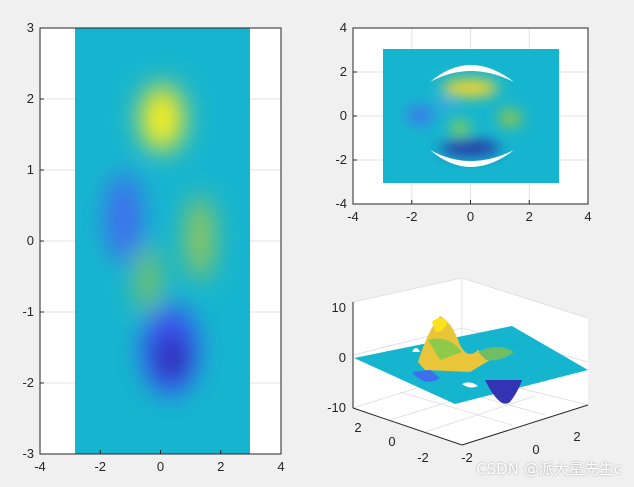 This screenshot has width=634, height=487. I want to click on left-y-tick-label: 2, so click(30, 98).